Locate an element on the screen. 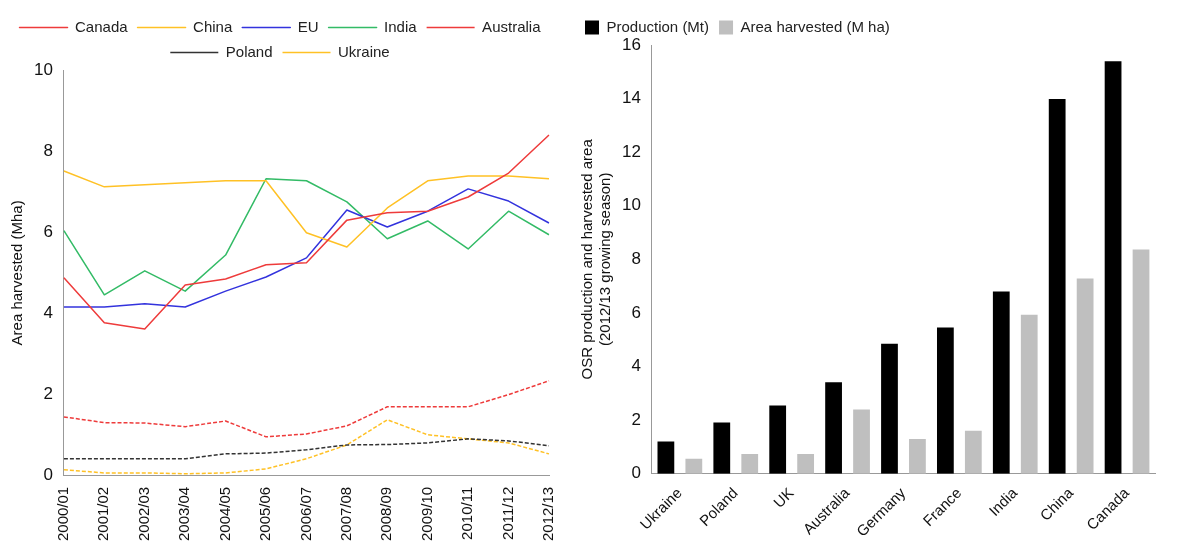 The height and width of the screenshot is (544, 1184). legend-label: India is located at coordinates (401, 26).